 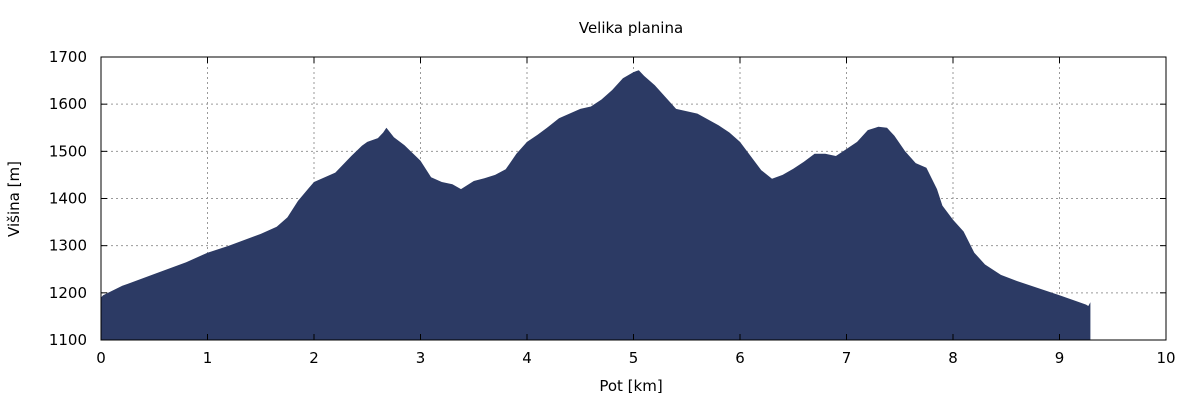 What do you see at coordinates (208, 358) in the screenshot?
I see `x-tick-label: 1` at bounding box center [208, 358].